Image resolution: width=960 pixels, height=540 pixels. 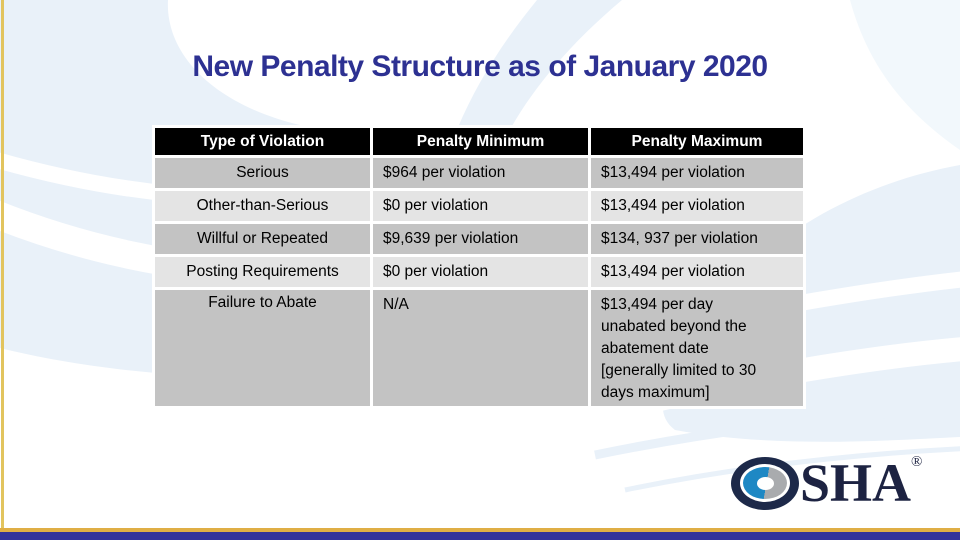 I want to click on column-header-type: Type of Violation, so click(x=262, y=141).